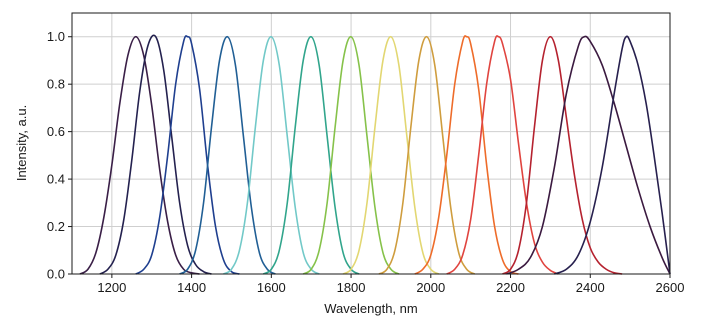 This screenshot has width=705, height=321. I want to click on y-tick-label: 0.2, so click(56, 226).